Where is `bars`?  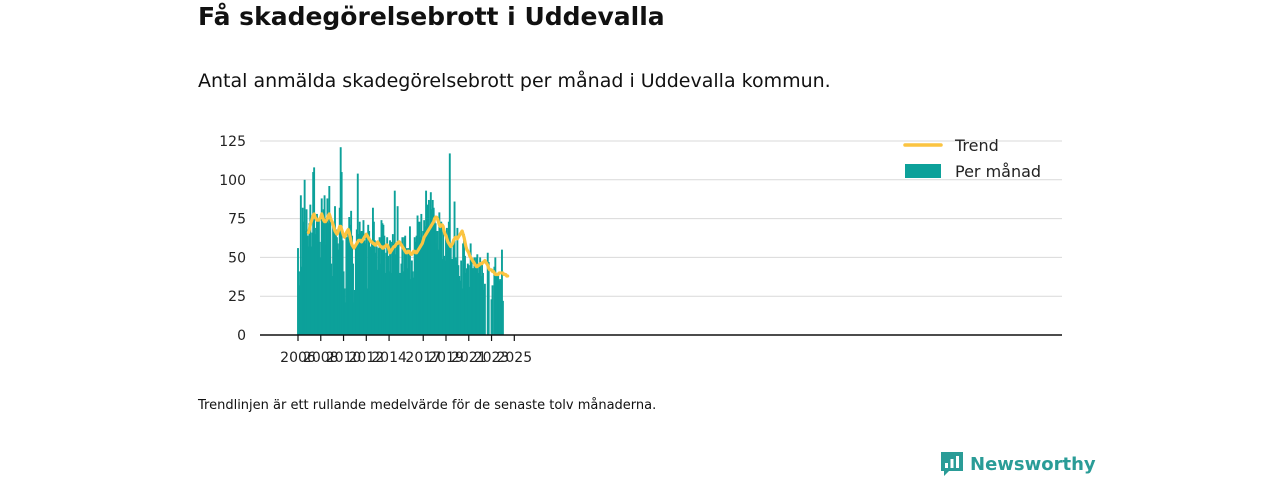 bars is located at coordinates (400, 241).